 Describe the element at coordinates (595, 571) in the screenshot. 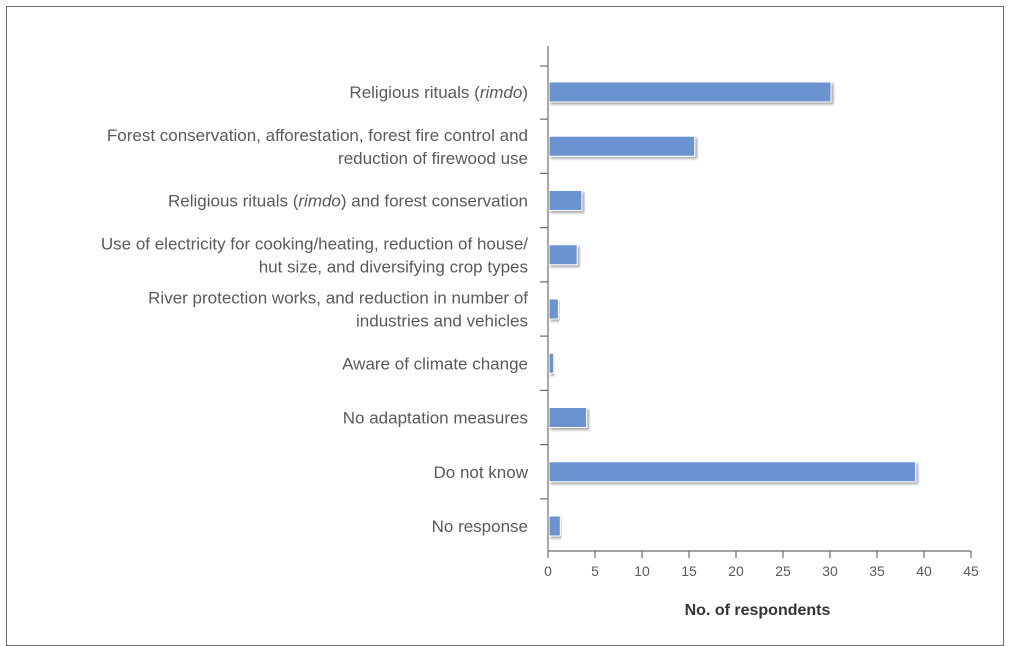

I see `x-tick-label: 5` at that location.